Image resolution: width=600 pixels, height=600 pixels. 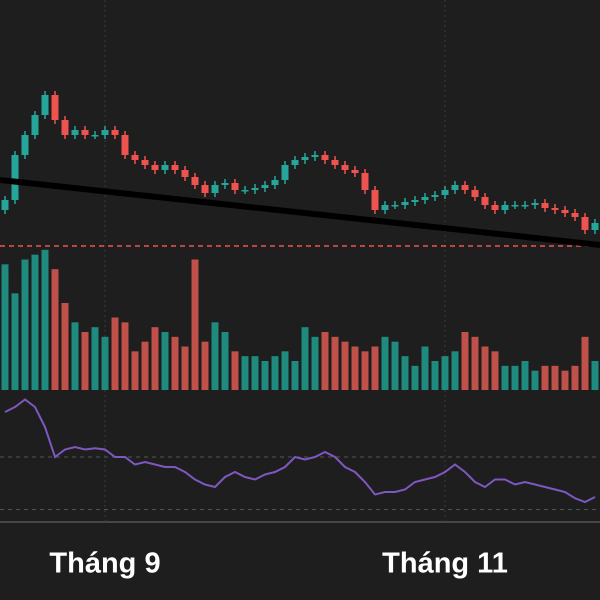 I want to click on x-tick-label: Tháng 9, so click(x=104, y=564).